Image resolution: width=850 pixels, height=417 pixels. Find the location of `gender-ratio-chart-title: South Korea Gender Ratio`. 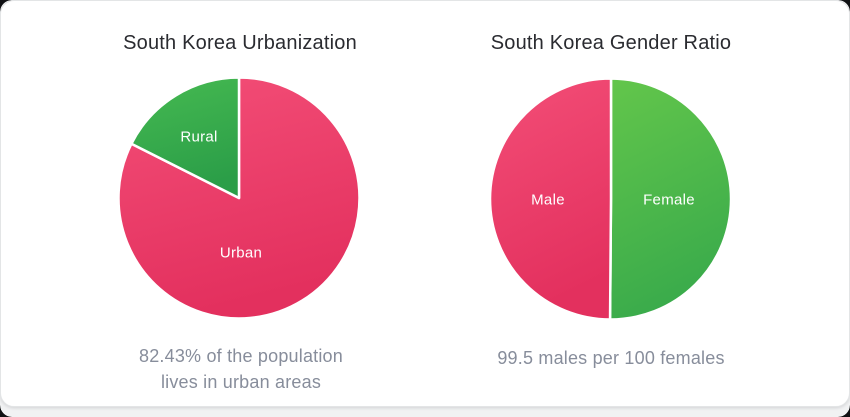

gender-ratio-chart-title: South Korea Gender Ratio is located at coordinates (611, 43).